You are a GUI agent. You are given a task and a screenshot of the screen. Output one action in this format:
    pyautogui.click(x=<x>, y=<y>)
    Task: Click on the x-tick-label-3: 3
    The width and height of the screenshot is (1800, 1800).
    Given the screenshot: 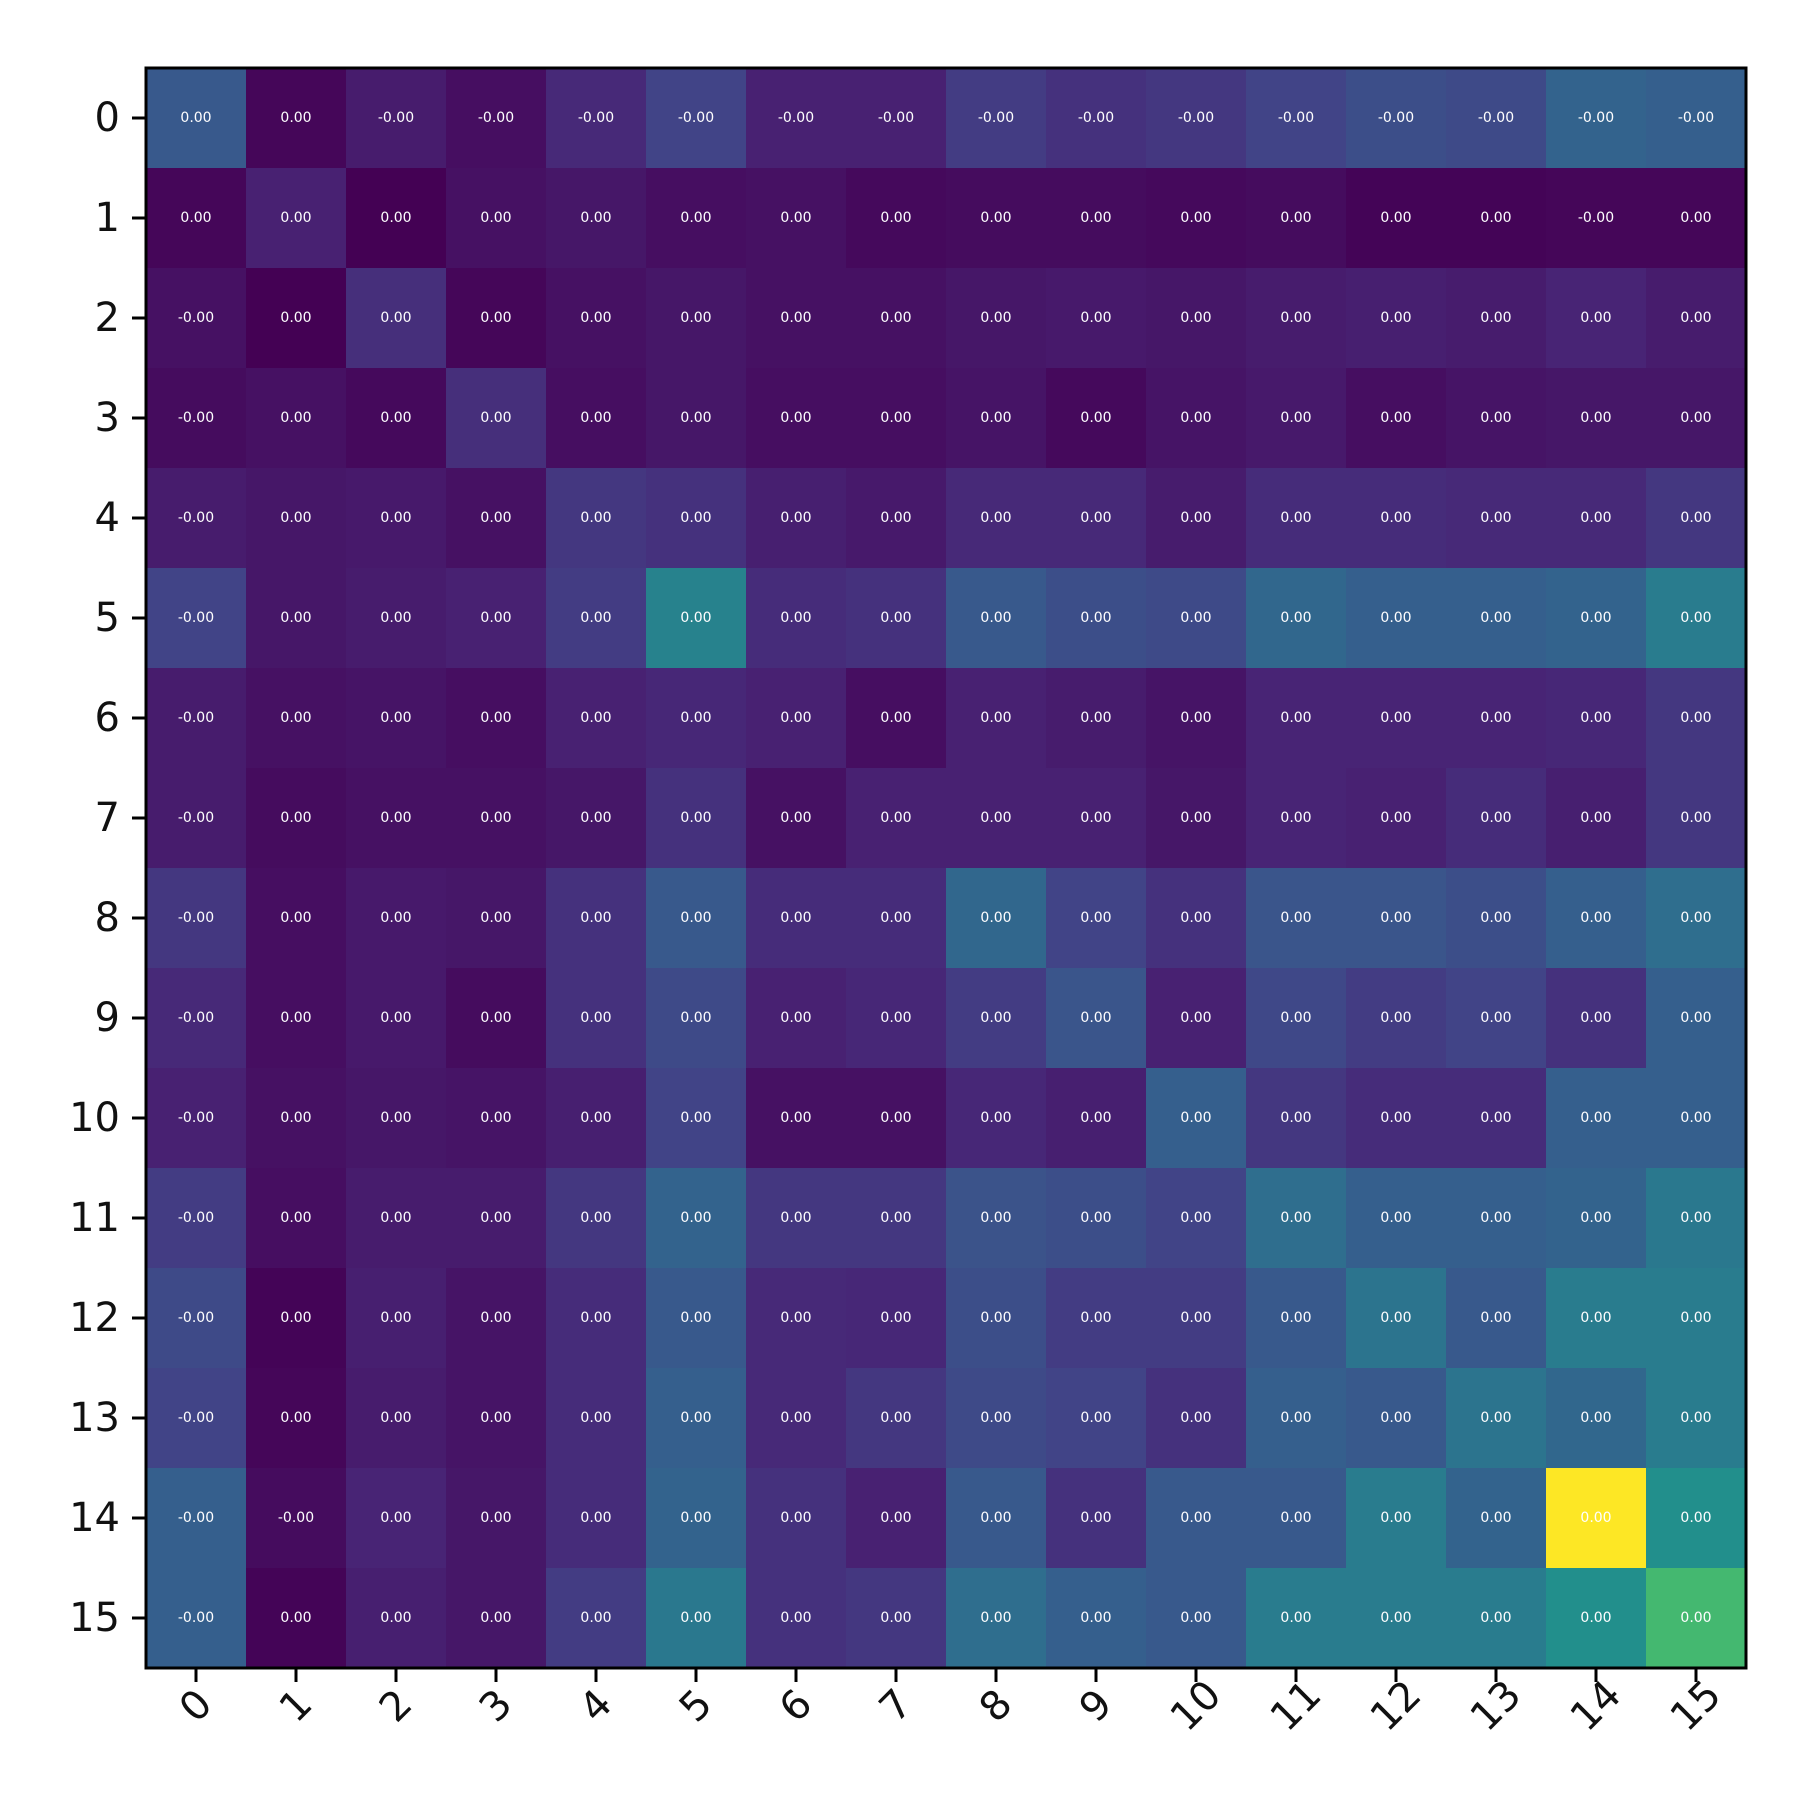 What is the action you would take?
    pyautogui.click(x=496, y=1706)
    